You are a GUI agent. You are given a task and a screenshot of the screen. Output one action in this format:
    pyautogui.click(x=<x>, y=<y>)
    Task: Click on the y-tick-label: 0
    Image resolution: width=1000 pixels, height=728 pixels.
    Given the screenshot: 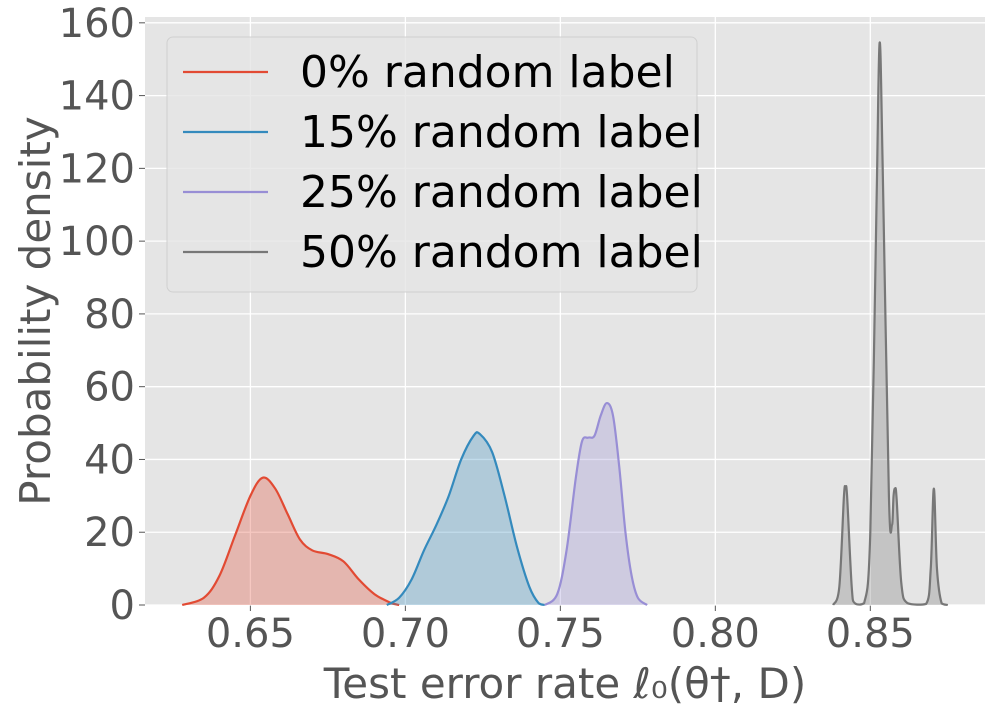 What is the action you would take?
    pyautogui.click(x=122, y=606)
    